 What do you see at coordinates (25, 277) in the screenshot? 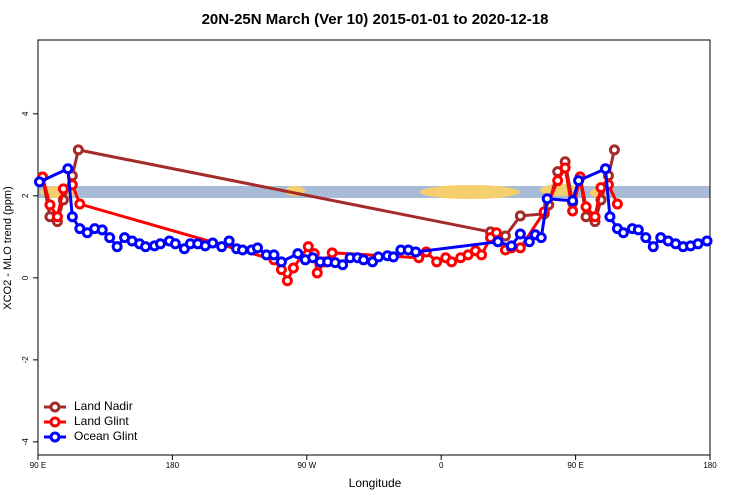
I see `y-tick-label: 0` at bounding box center [25, 277].